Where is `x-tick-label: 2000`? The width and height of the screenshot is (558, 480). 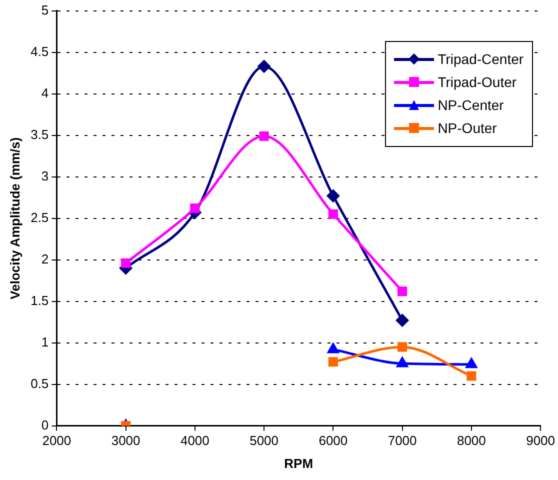 x-tick-label: 2000 is located at coordinates (57, 440).